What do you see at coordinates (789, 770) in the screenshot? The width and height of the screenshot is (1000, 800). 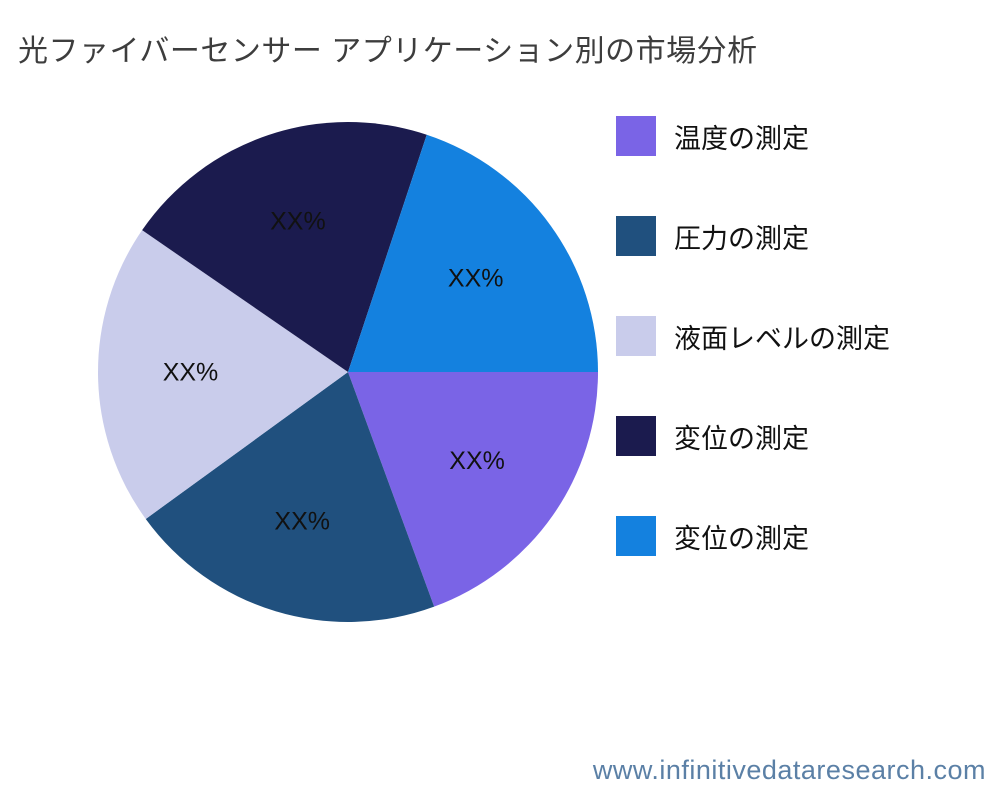 I see `website-link: www.infinitivedataresearch.com` at bounding box center [789, 770].